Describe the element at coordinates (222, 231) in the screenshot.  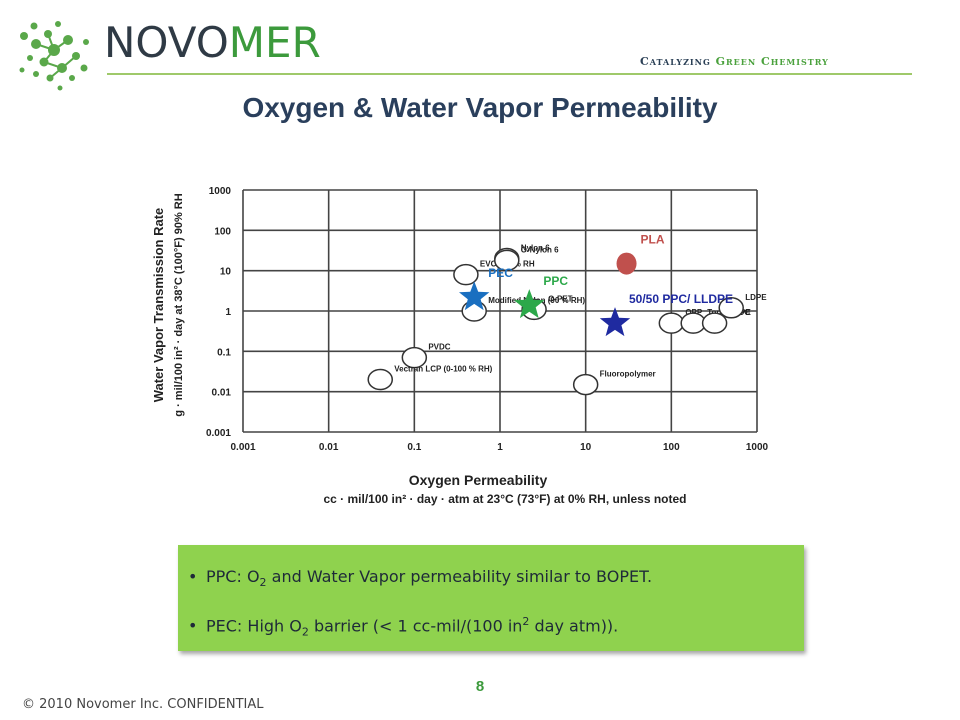
I see `y-tick-label: 100` at that location.